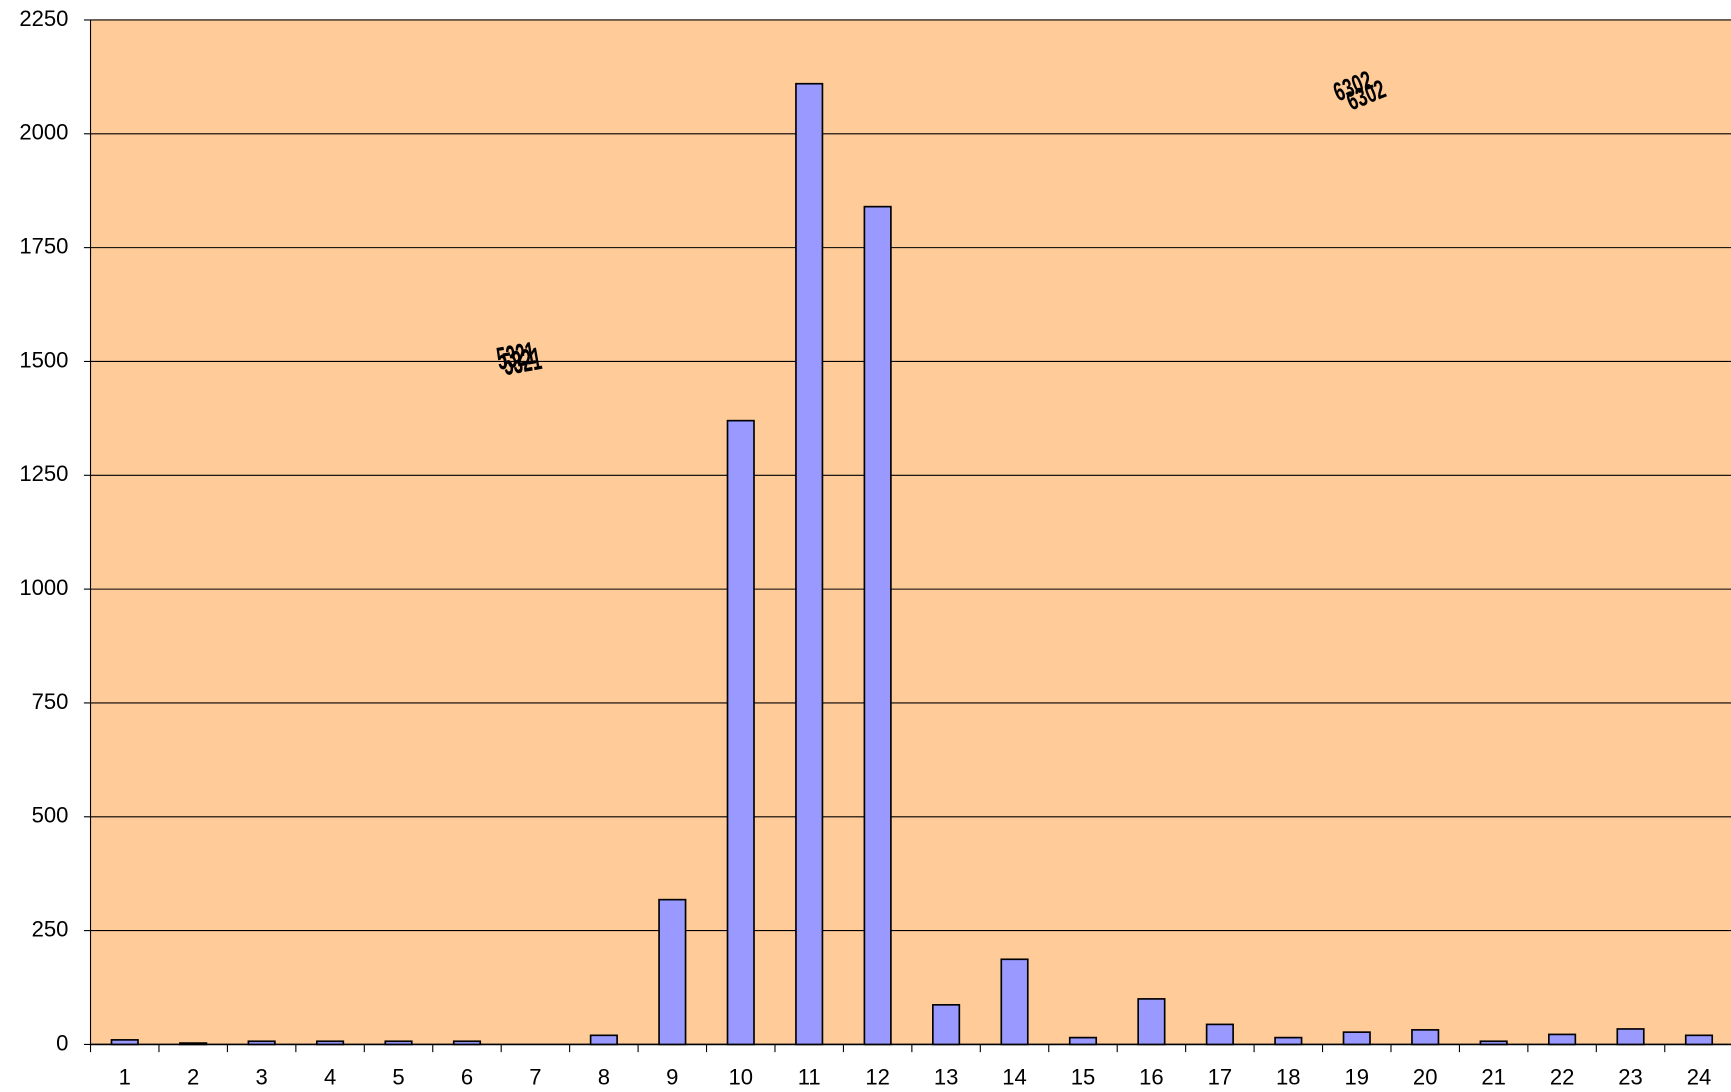  What do you see at coordinates (1699, 1076) in the screenshot?
I see `x-tick-label: 24` at bounding box center [1699, 1076].